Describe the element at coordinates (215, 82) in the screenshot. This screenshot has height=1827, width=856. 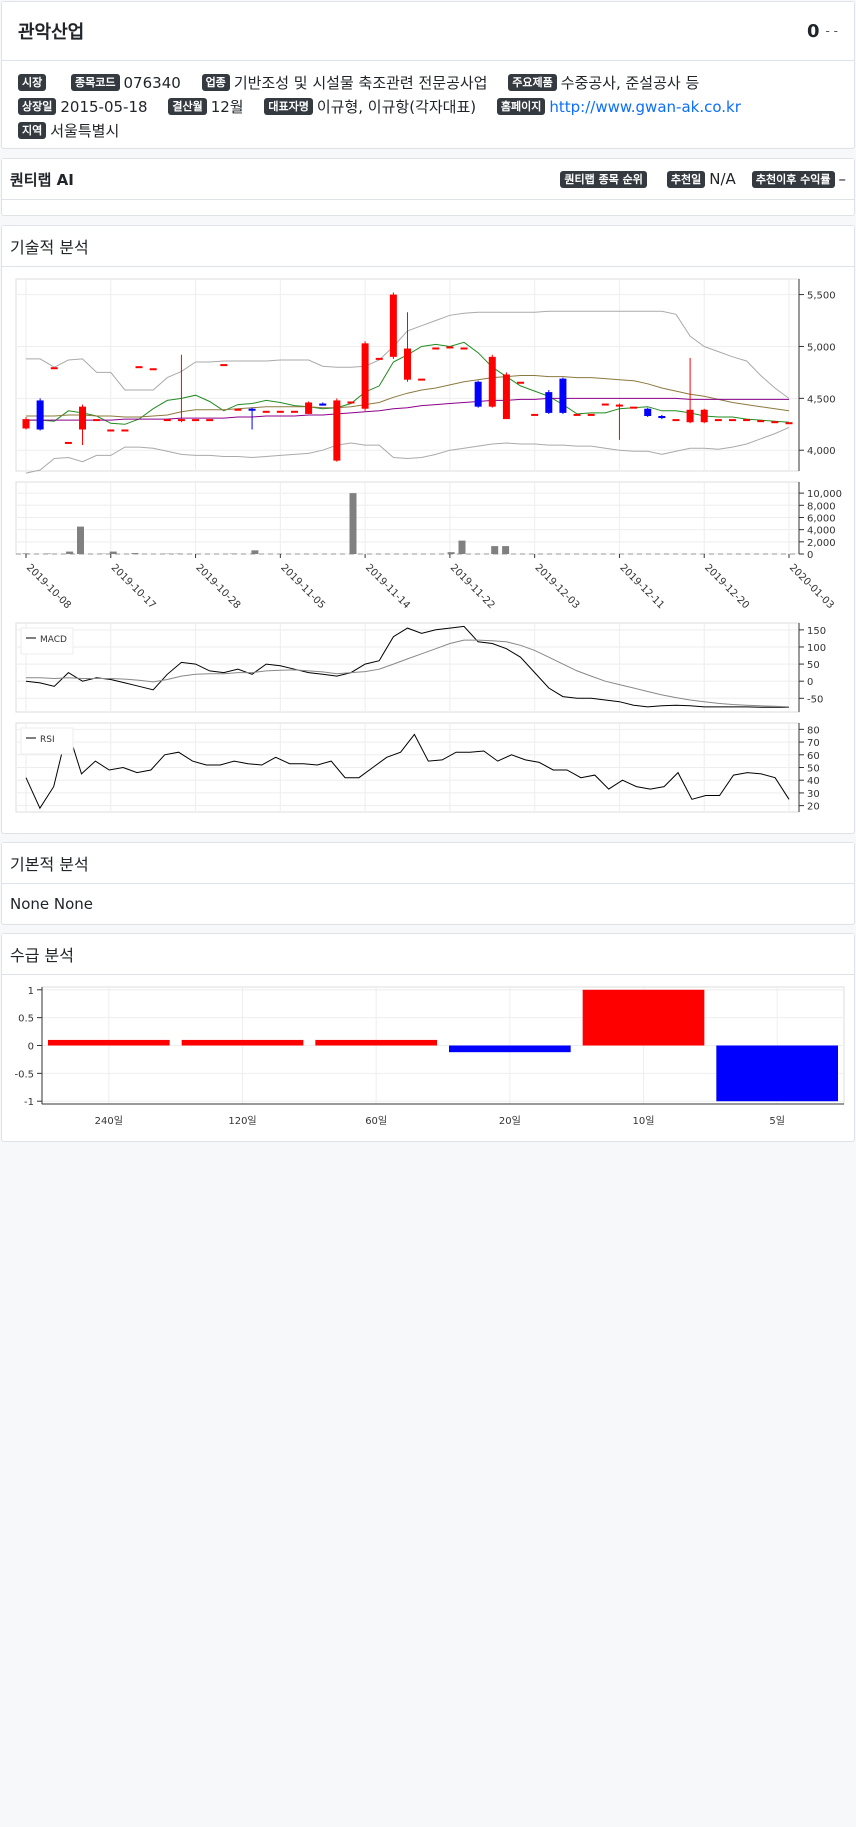
I see `industry-badge: 업종` at that location.